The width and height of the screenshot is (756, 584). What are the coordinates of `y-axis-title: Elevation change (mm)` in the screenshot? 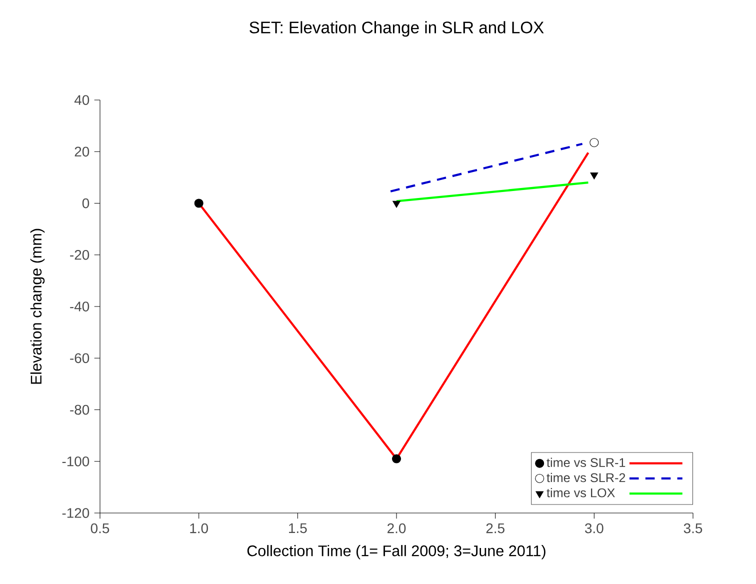 It's located at (37, 306).